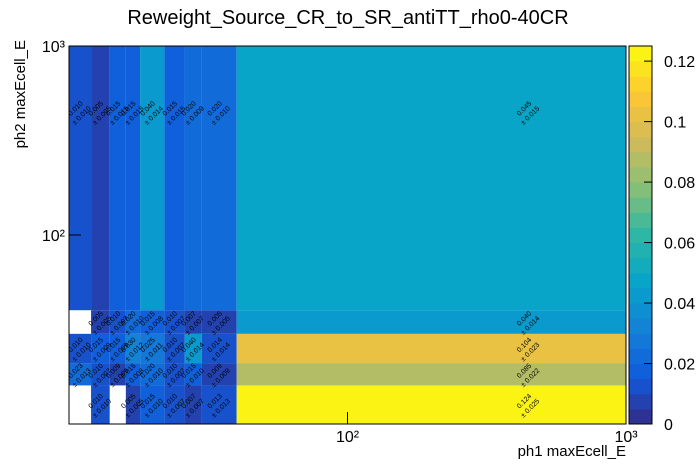 Image resolution: width=696 pixels, height=472 pixels. What do you see at coordinates (679, 244) in the screenshot?
I see `colorbar-tick-label: 0.06` at bounding box center [679, 244].